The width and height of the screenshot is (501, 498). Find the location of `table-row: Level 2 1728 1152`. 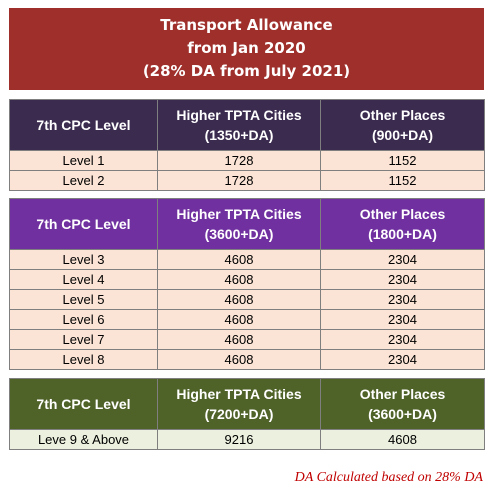

table-row: Level 2 1728 1152 is located at coordinates (247, 180).